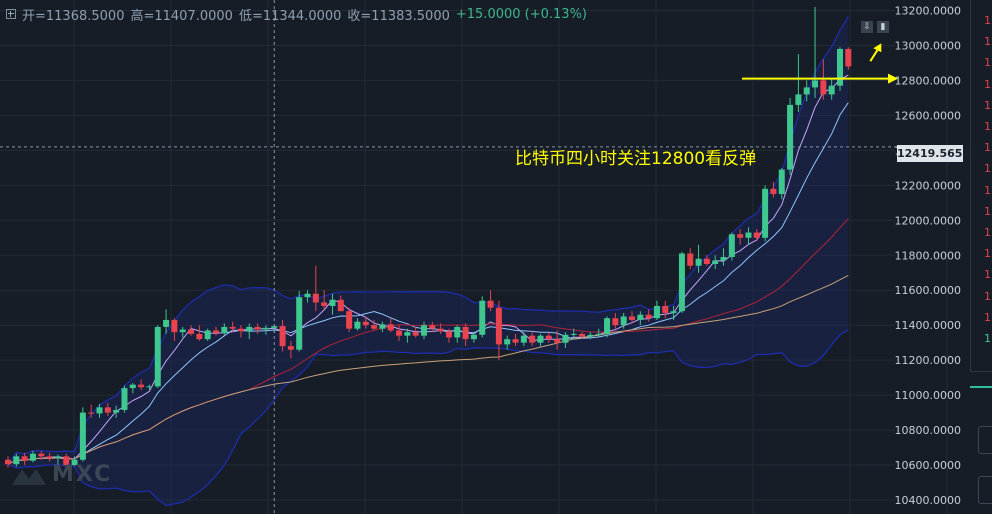  I want to click on right-panel-prices: 12 12 12 12 12 12 12 12 12 12 12 12 12 12 12 1, so click(988, 180).